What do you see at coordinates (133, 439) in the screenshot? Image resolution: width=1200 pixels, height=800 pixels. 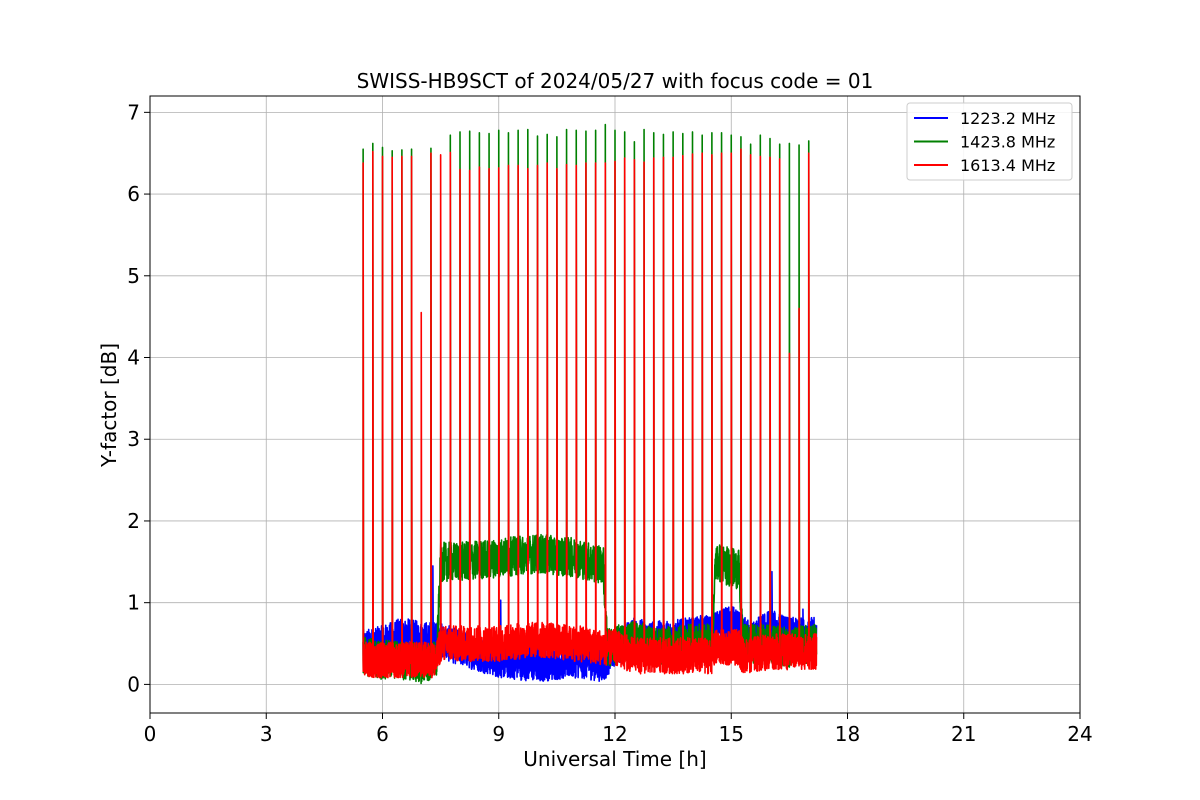 I see `y-tick-label: 3` at bounding box center [133, 439].